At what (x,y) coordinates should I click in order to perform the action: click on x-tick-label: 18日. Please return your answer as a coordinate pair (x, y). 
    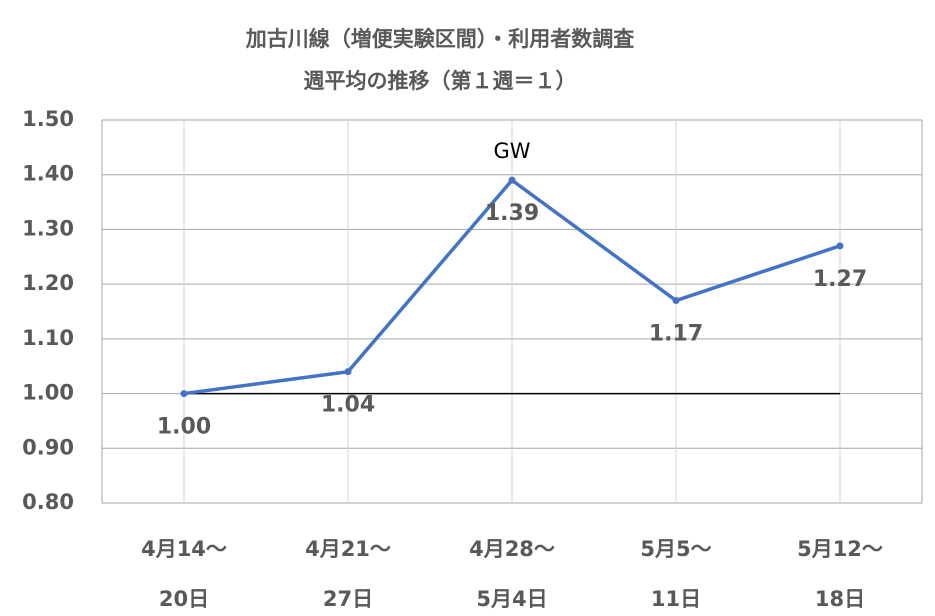
    Looking at the image, I should click on (840, 599).